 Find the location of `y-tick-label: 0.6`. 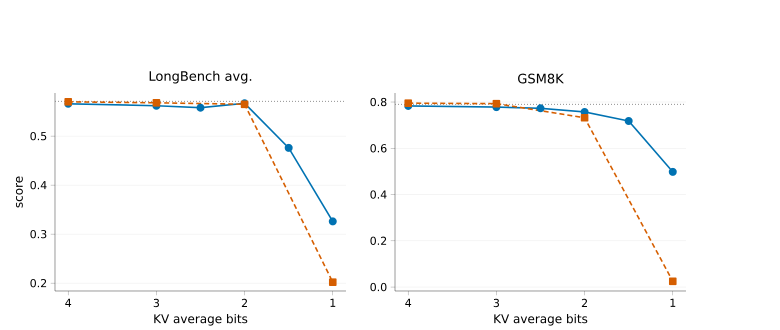

y-tick-label: 0.6 is located at coordinates (378, 148).